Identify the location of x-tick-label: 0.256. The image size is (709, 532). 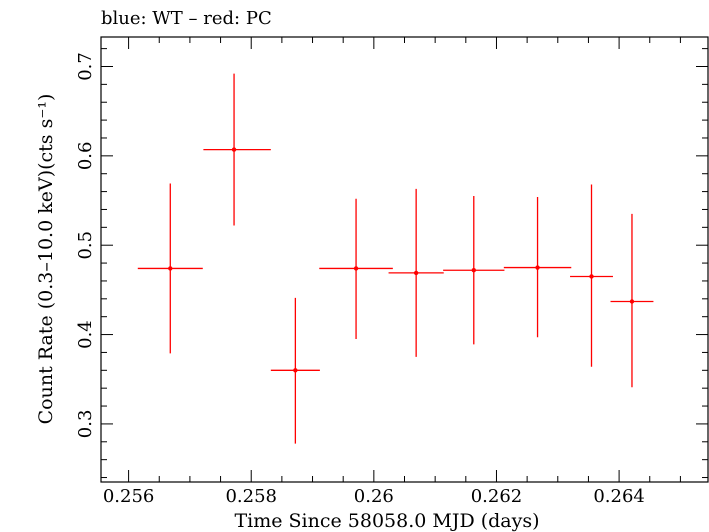
(129, 496).